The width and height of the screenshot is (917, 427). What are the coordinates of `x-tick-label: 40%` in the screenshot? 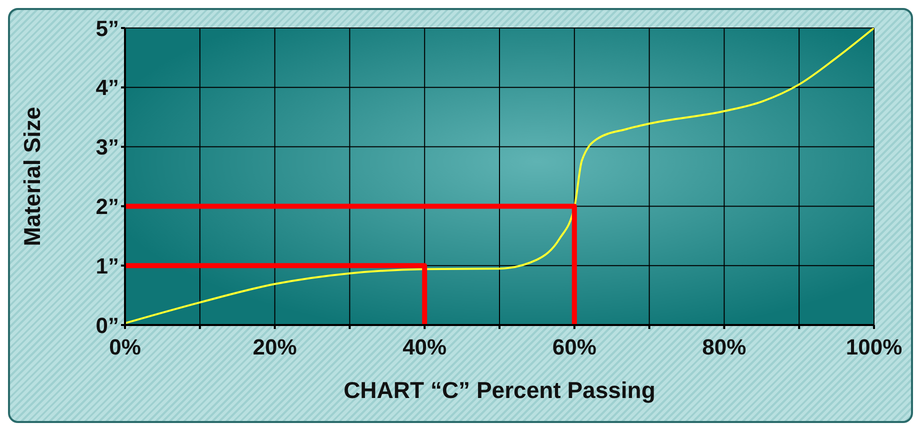 It's located at (424, 347).